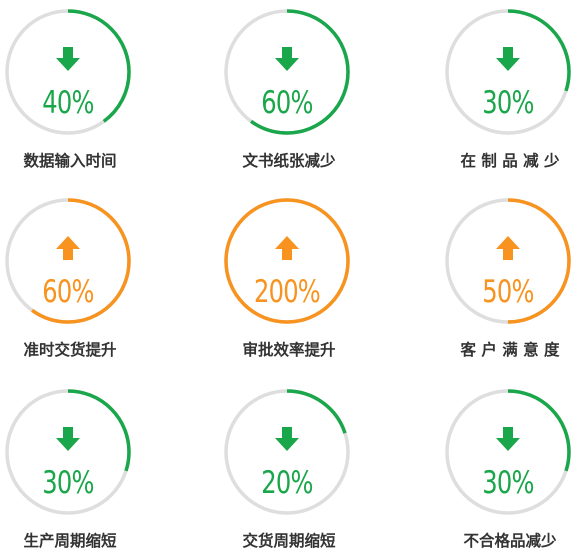  I want to click on percentage-value: 40%, so click(68, 103).